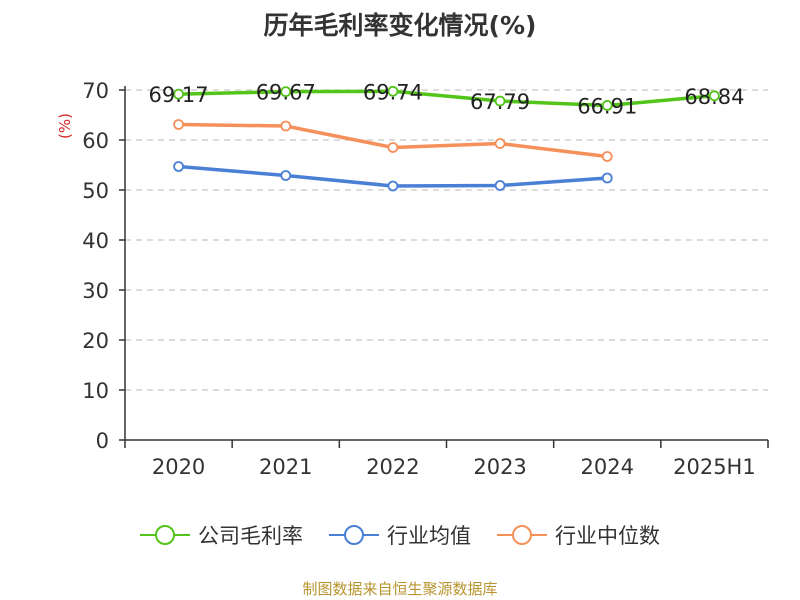 The width and height of the screenshot is (800, 600). I want to click on x-tick-label: 2020, so click(178, 467).